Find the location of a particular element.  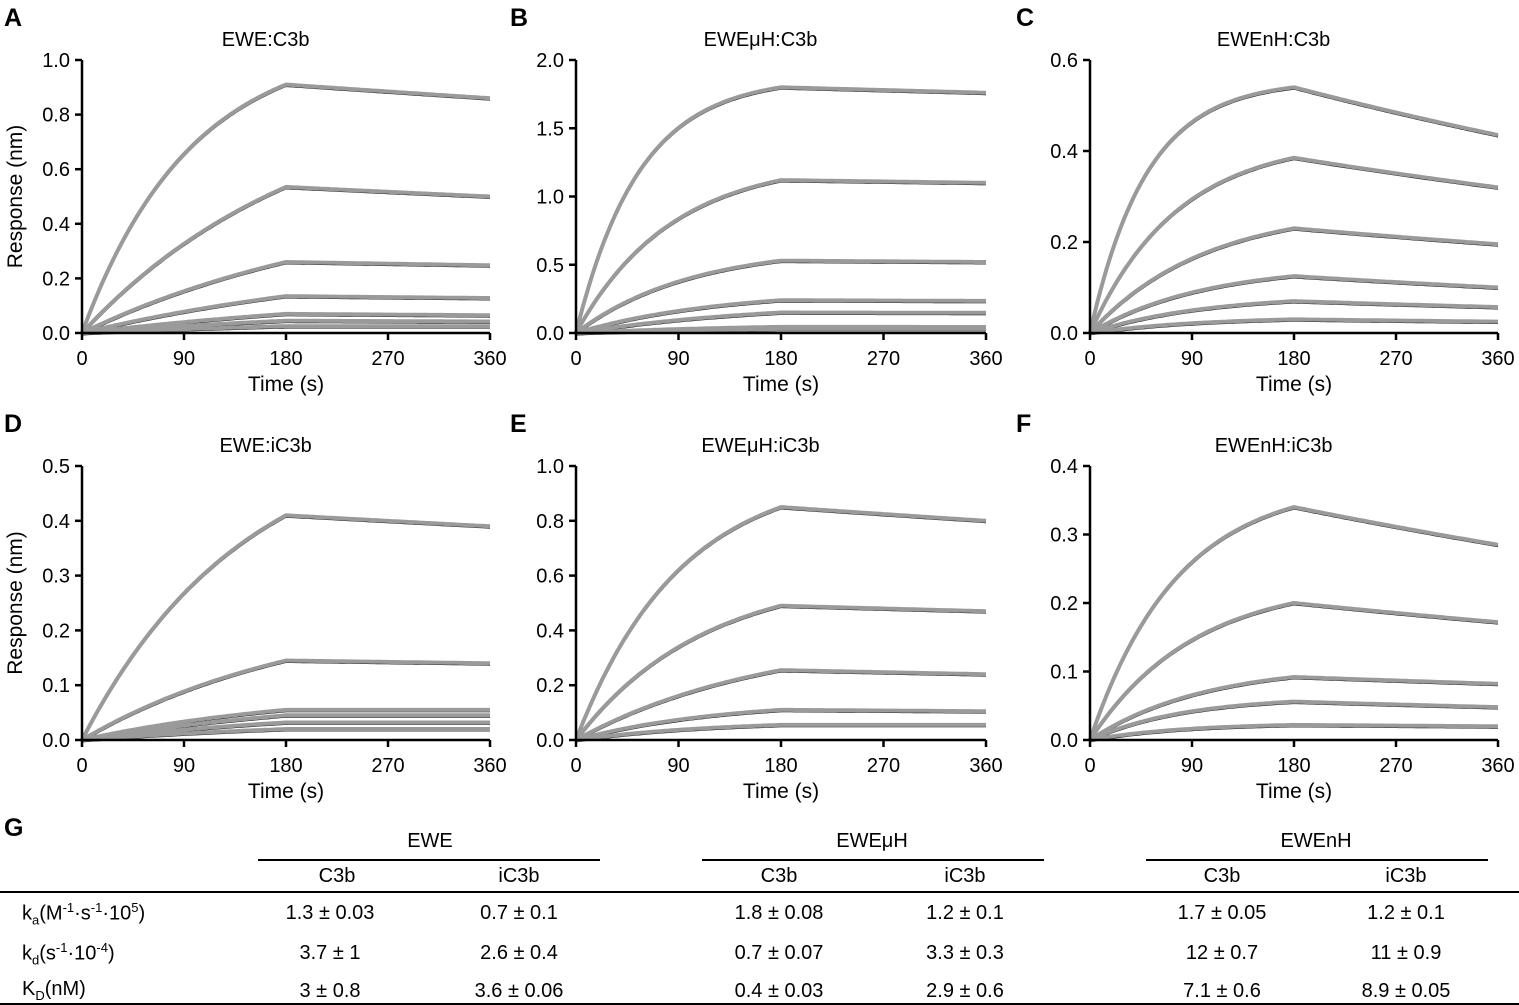

row-label-ka: ka(M-1·s-1·105) is located at coordinates (84, 914).